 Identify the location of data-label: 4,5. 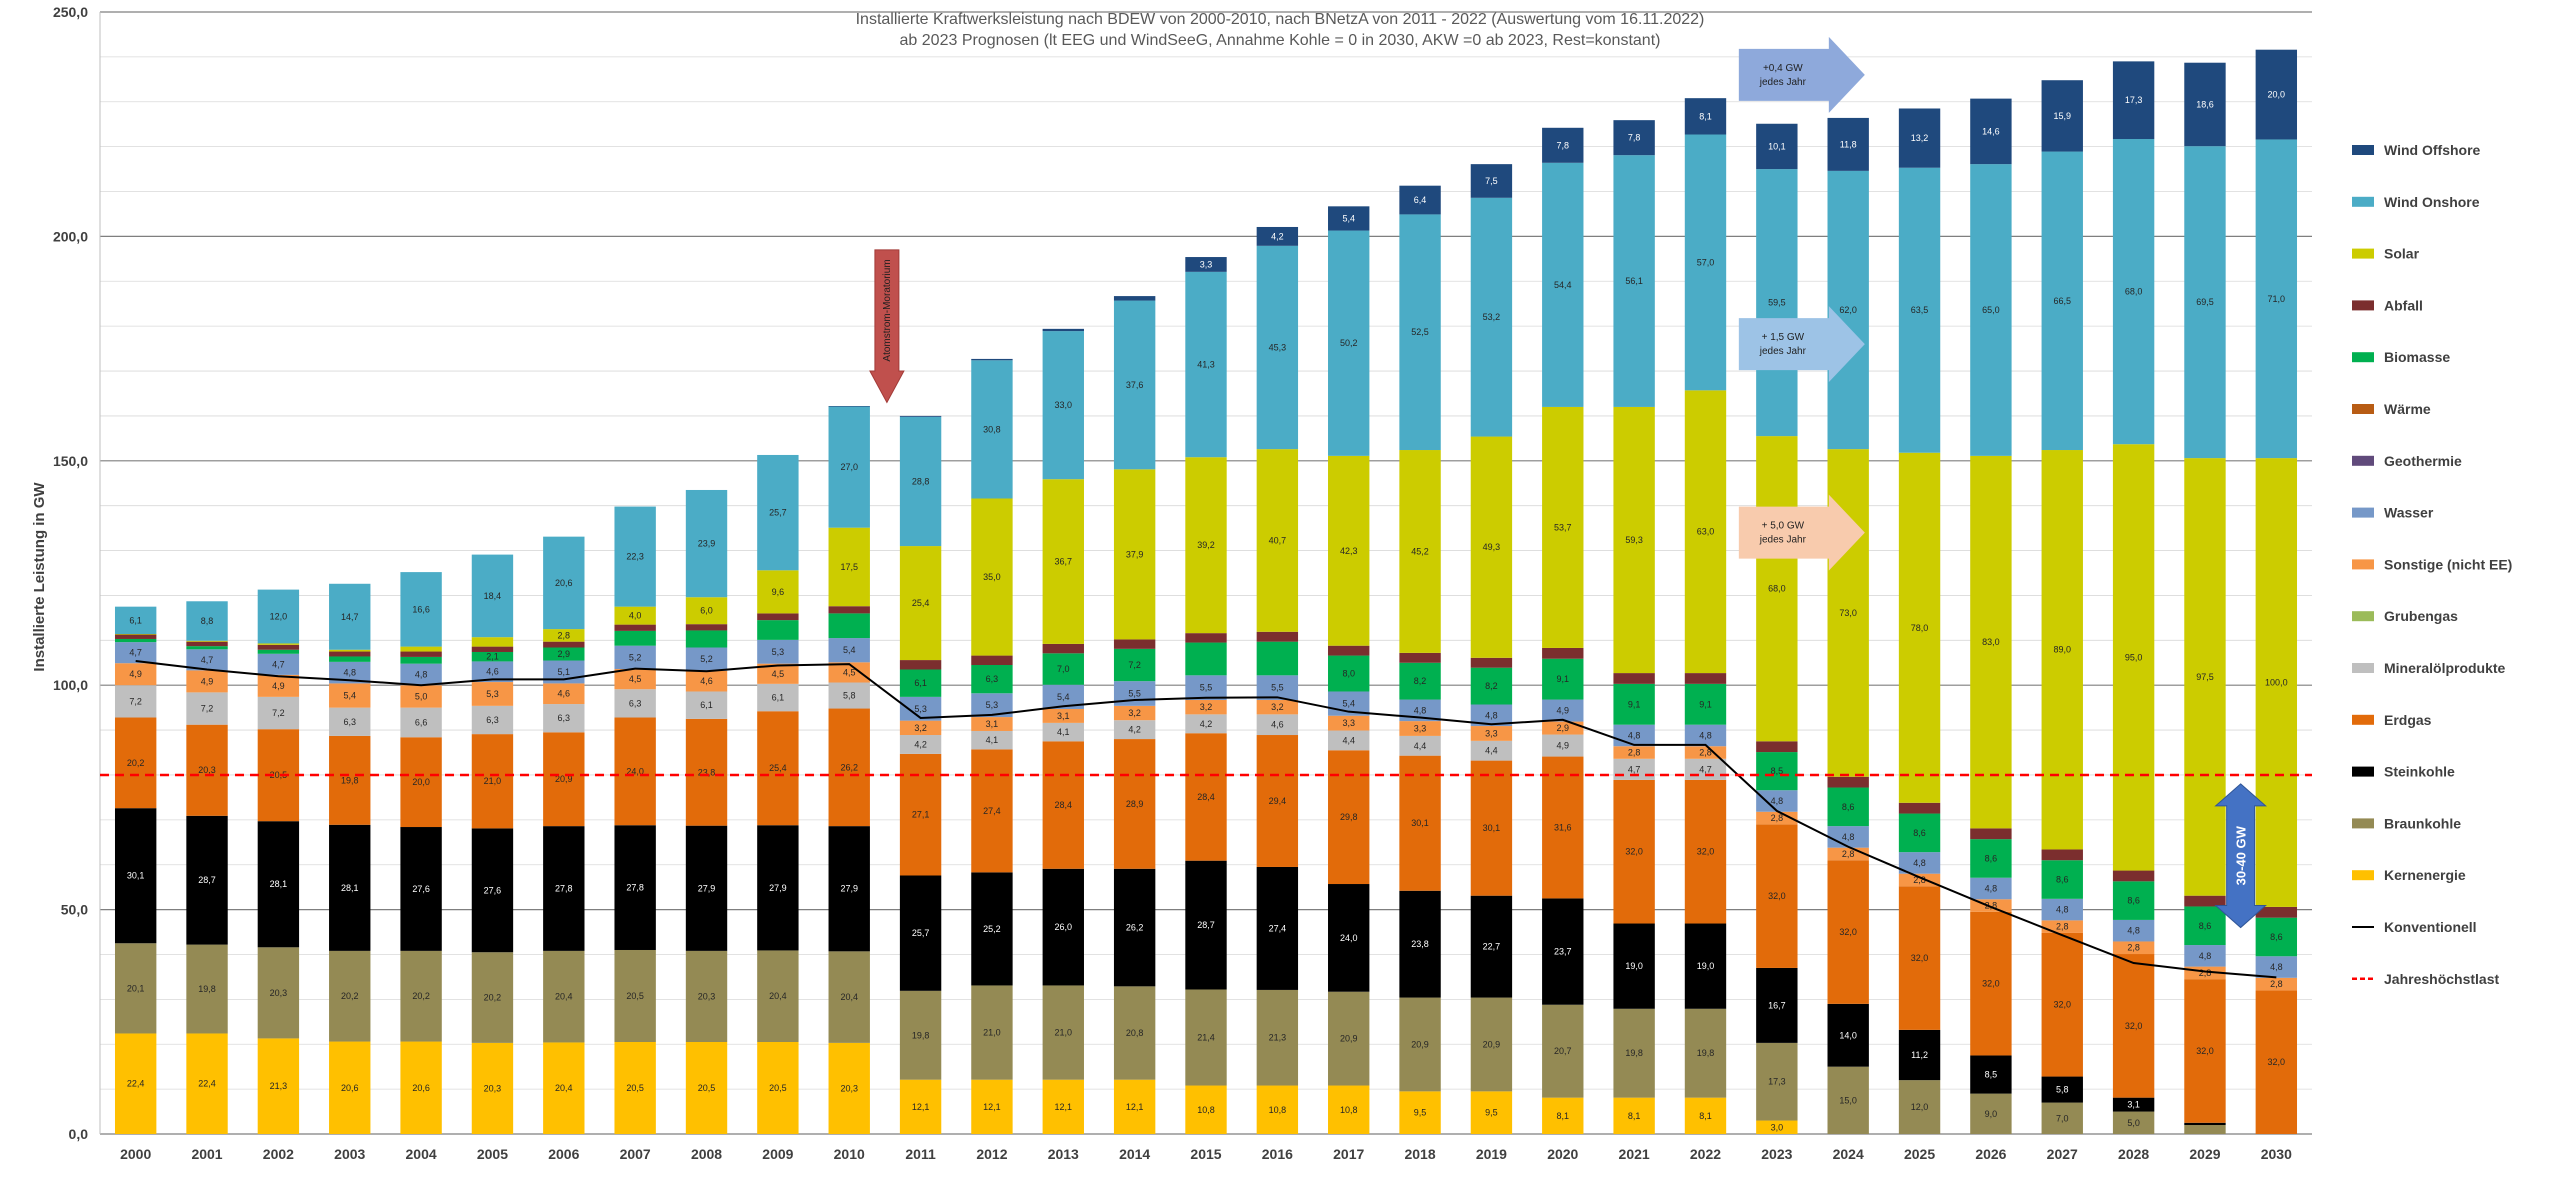
(778, 674).